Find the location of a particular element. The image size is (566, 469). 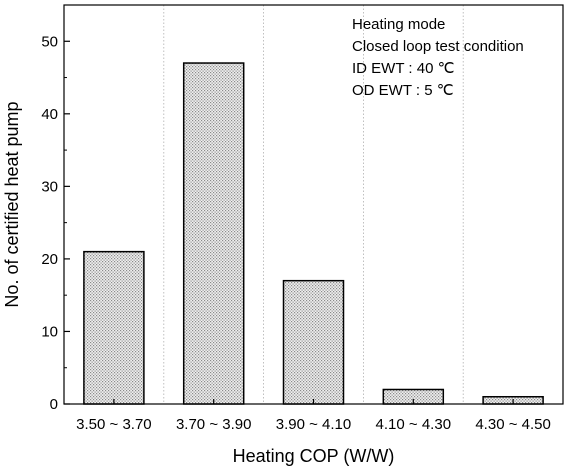

x-tick-label: 4.10 ~ 4.30 is located at coordinates (413, 424).